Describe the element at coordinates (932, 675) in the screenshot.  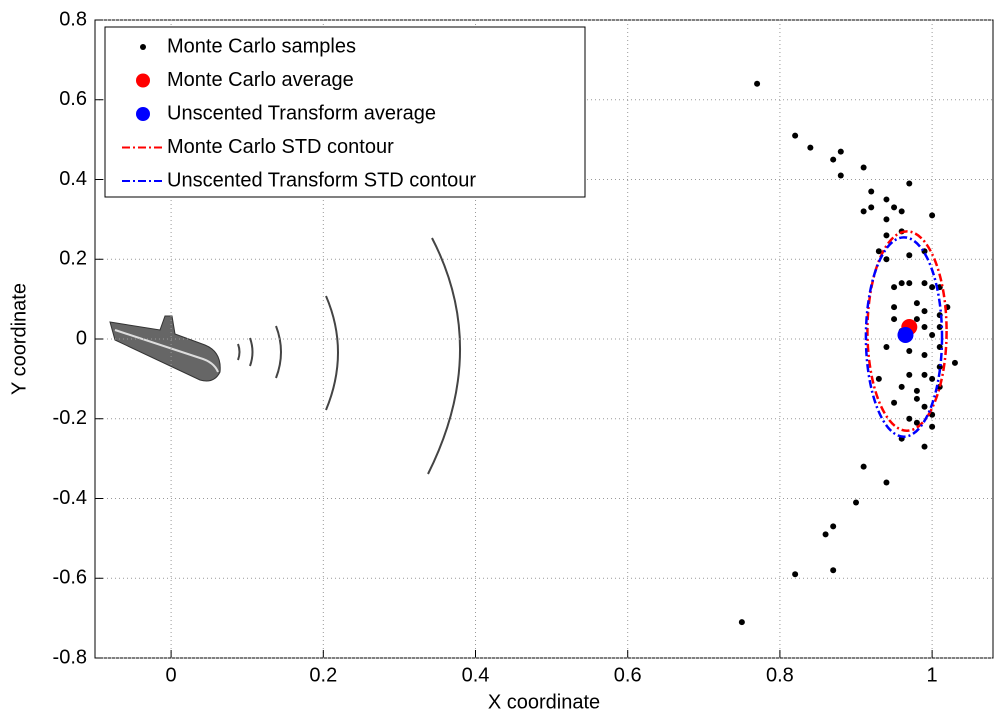
I see `x-tick-label: 1` at that location.